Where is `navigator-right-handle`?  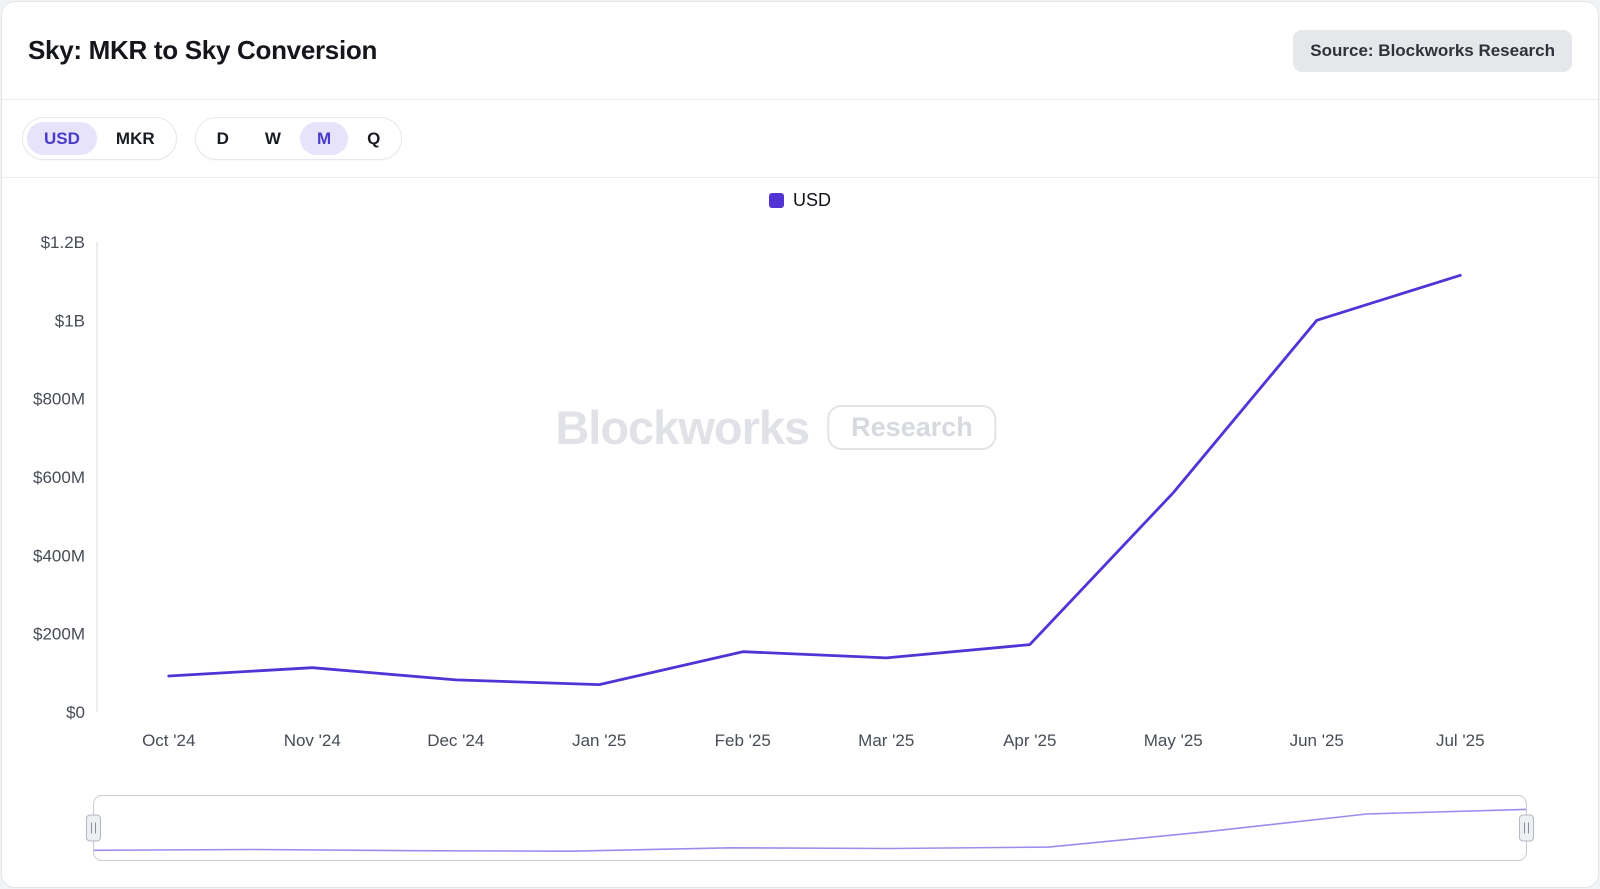
navigator-right-handle is located at coordinates (1526, 828).